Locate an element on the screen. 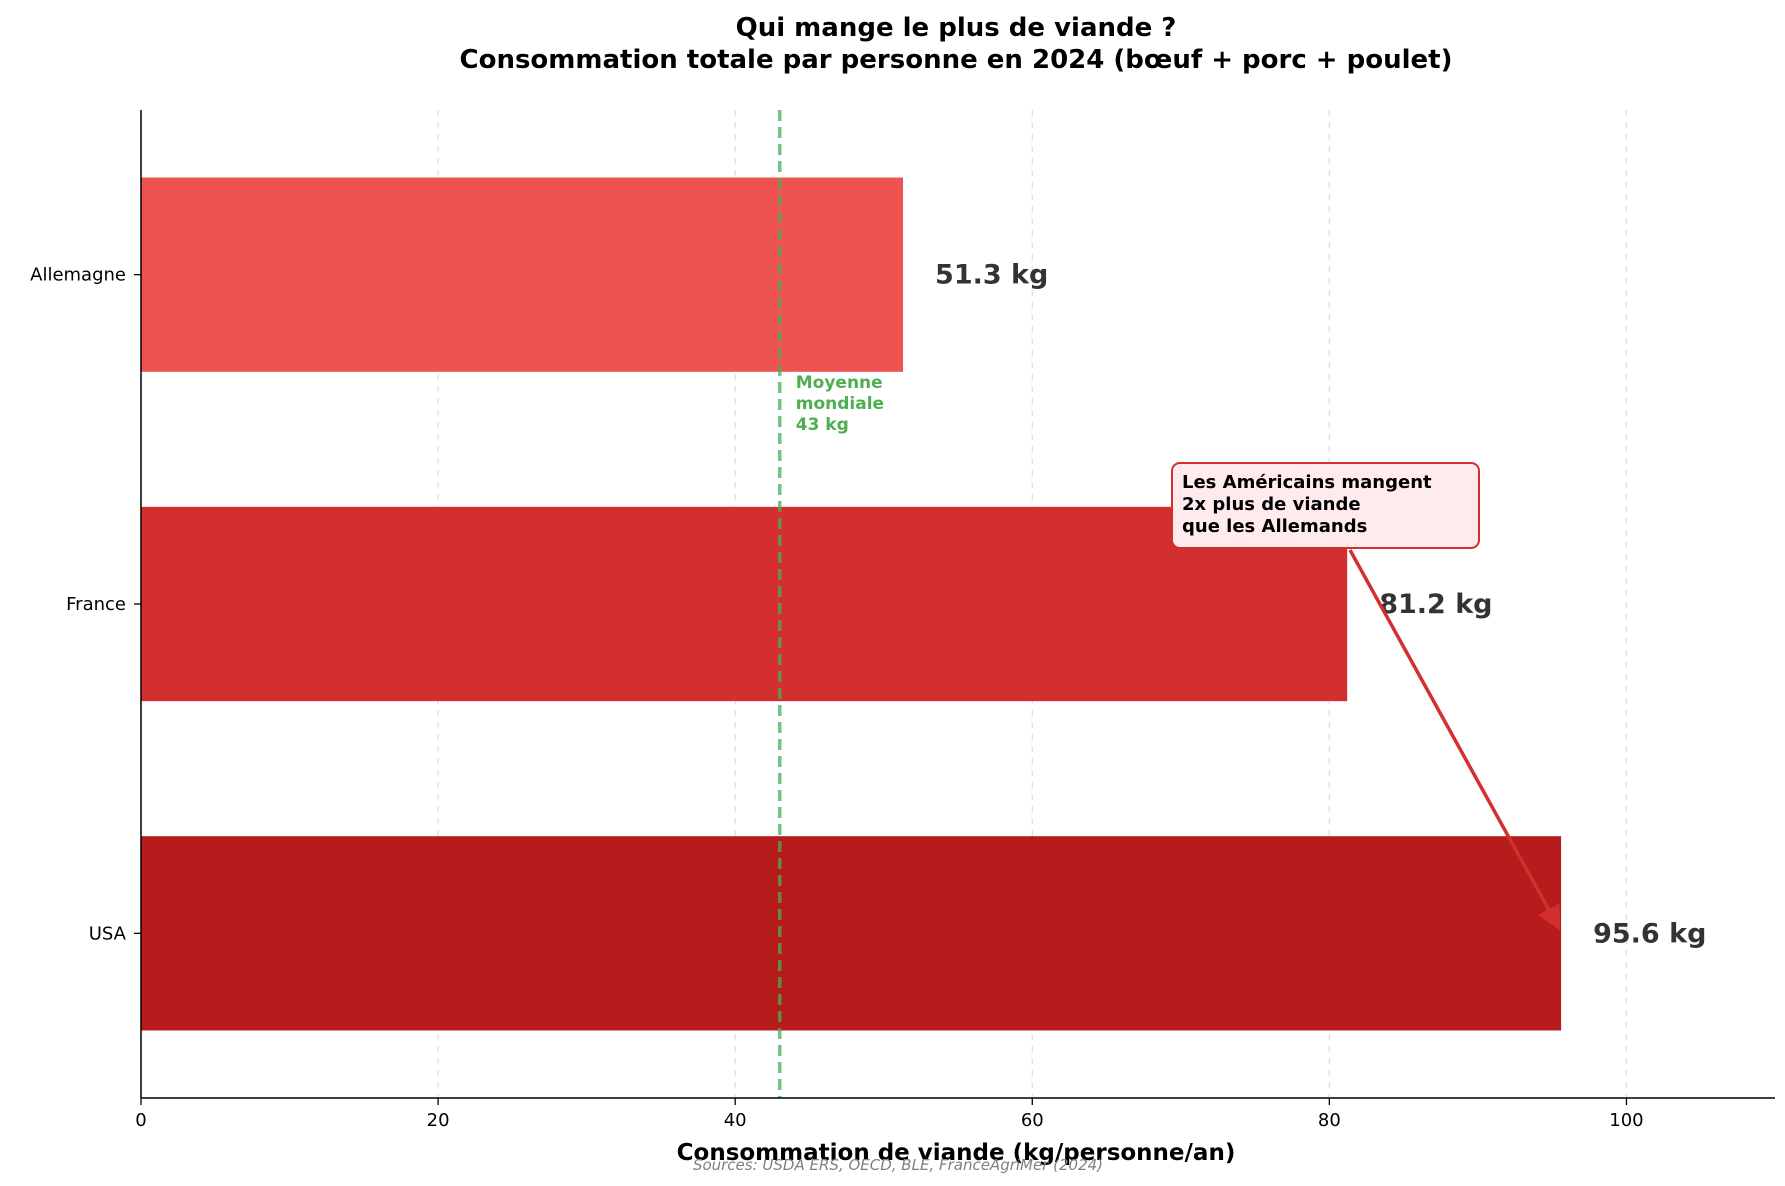  value-label-allemagne: 51.3 kg is located at coordinates (991, 275).